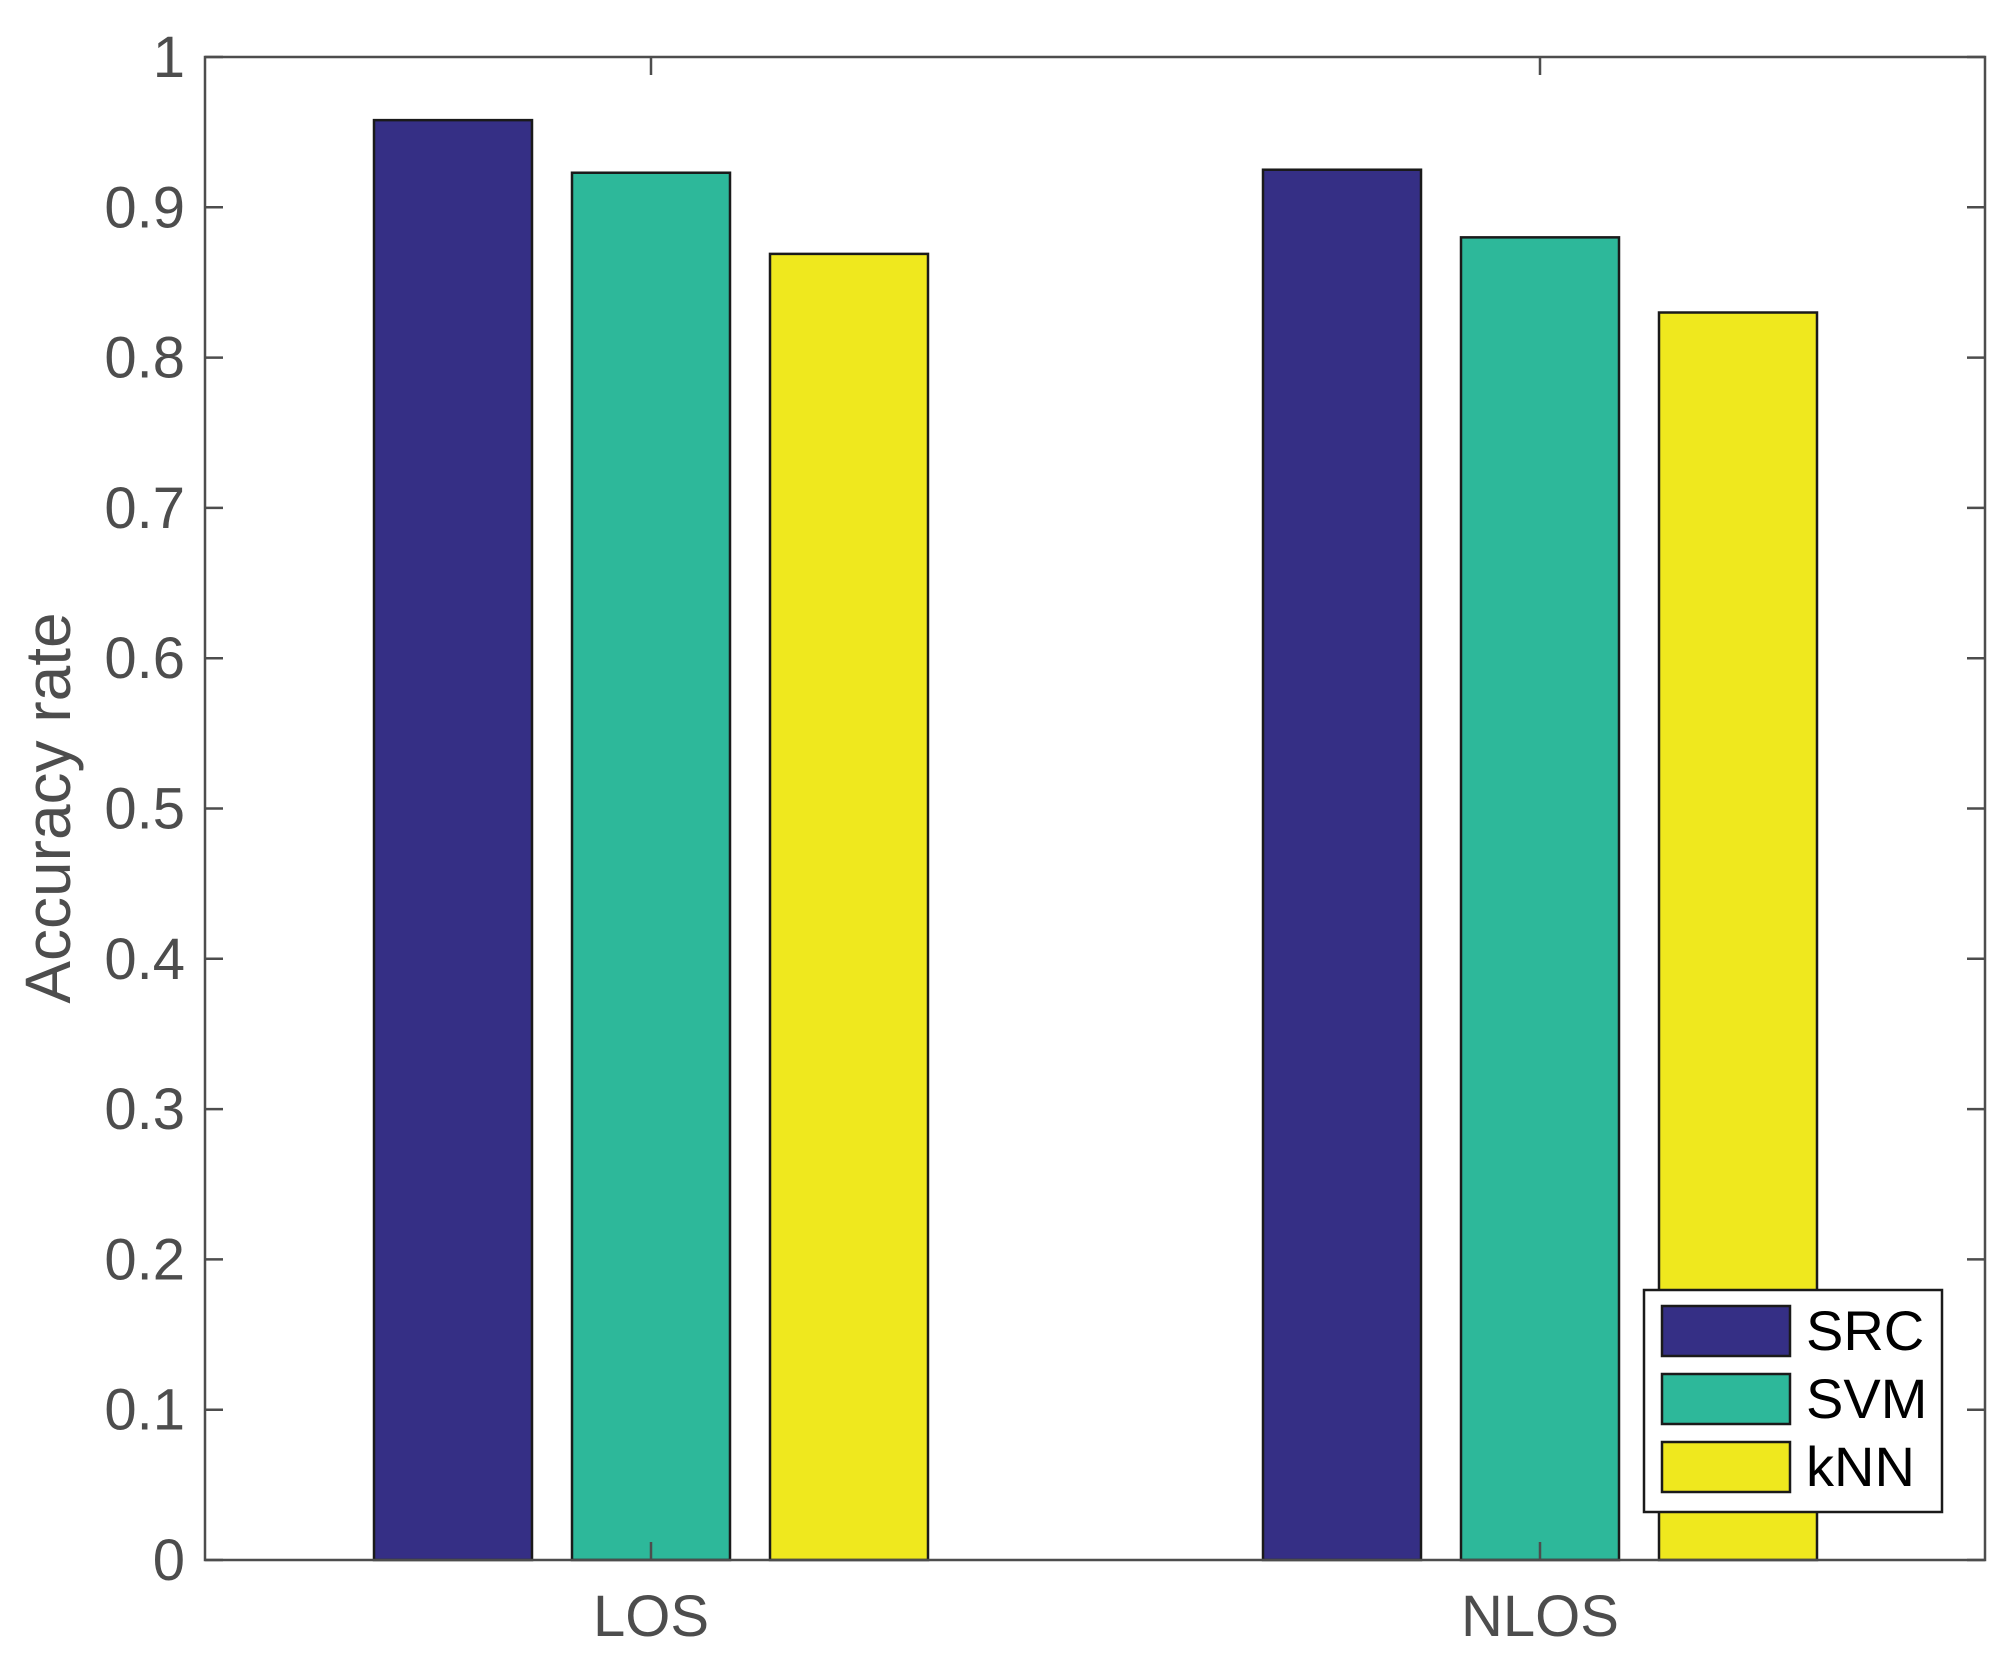 This screenshot has height=1659, width=2002. I want to click on bar-src-los, so click(453, 840).